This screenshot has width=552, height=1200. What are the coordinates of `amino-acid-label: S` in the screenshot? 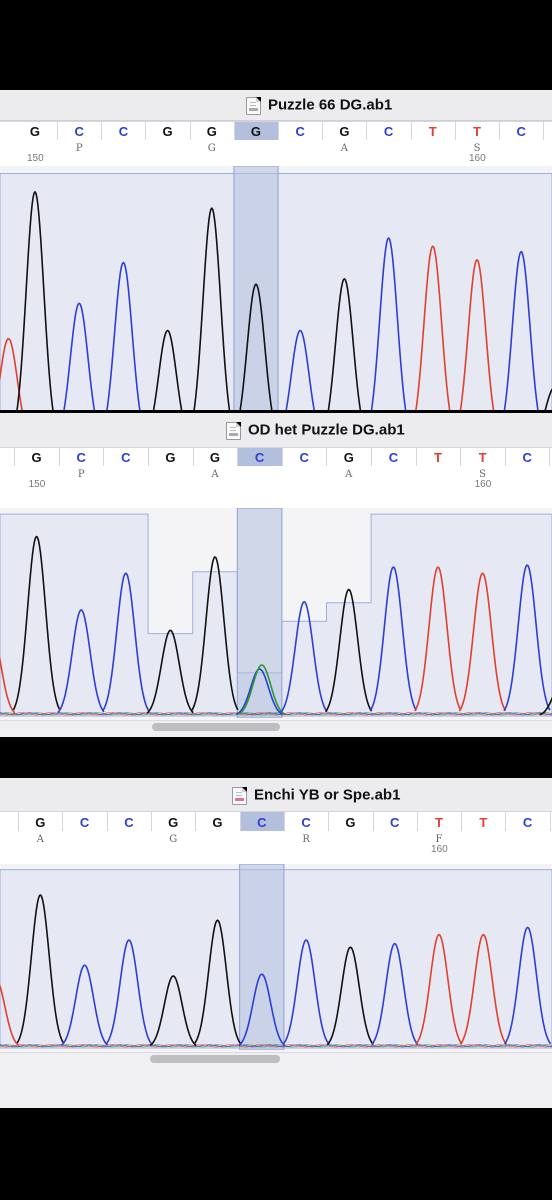 It's located at (483, 474).